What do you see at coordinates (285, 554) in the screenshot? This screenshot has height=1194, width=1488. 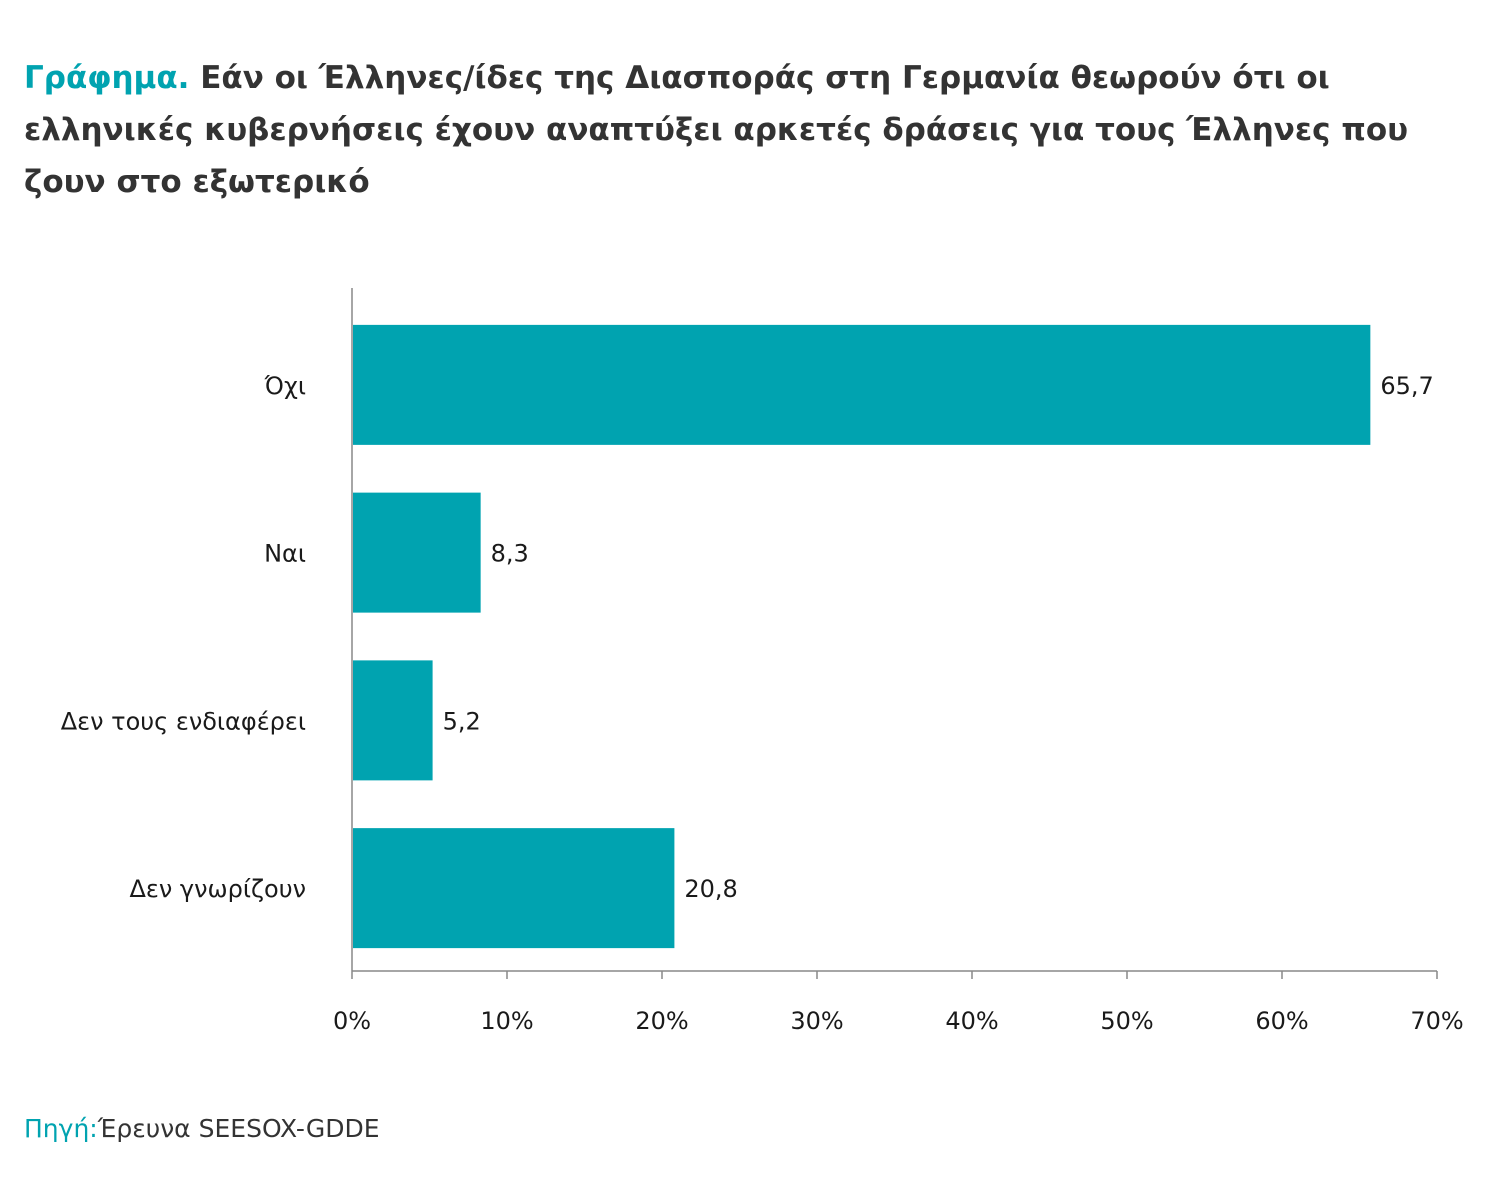 I see `category-label: Ναι` at bounding box center [285, 554].